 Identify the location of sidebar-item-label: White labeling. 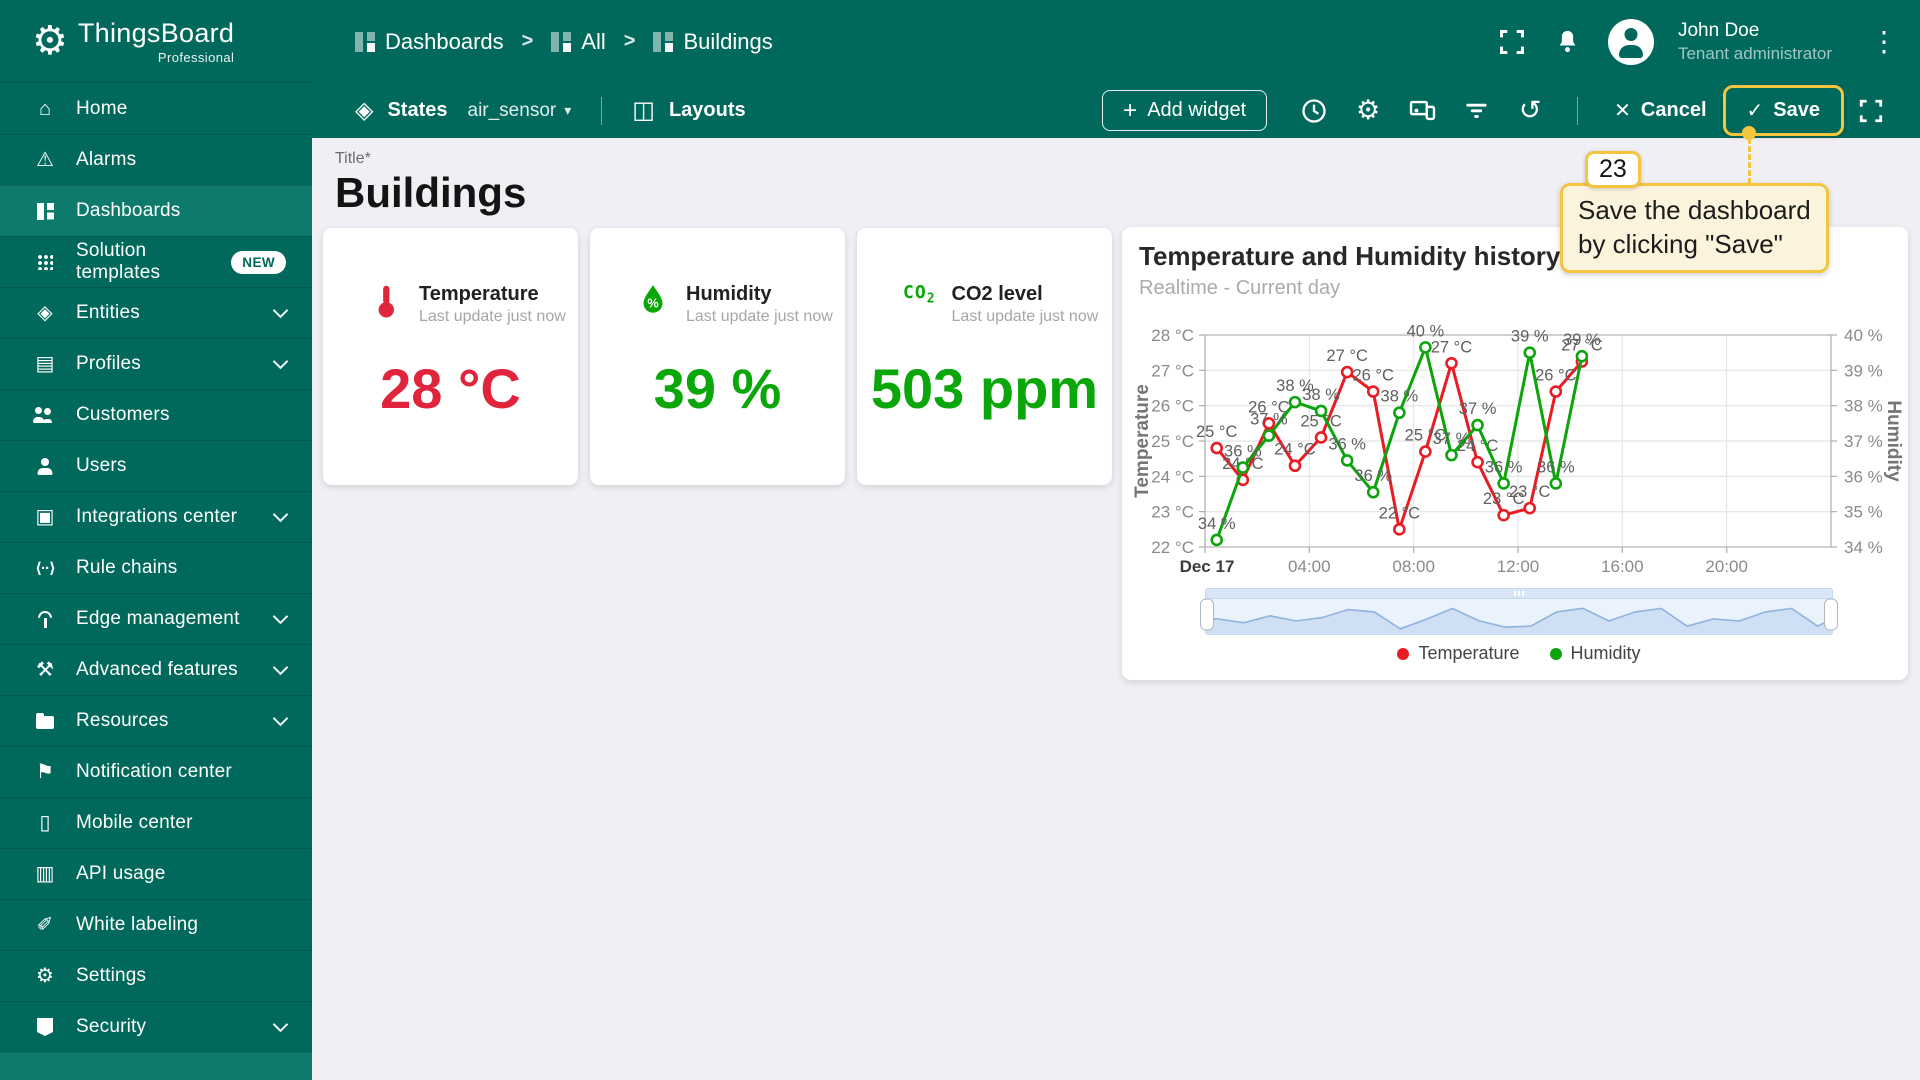
(137, 924).